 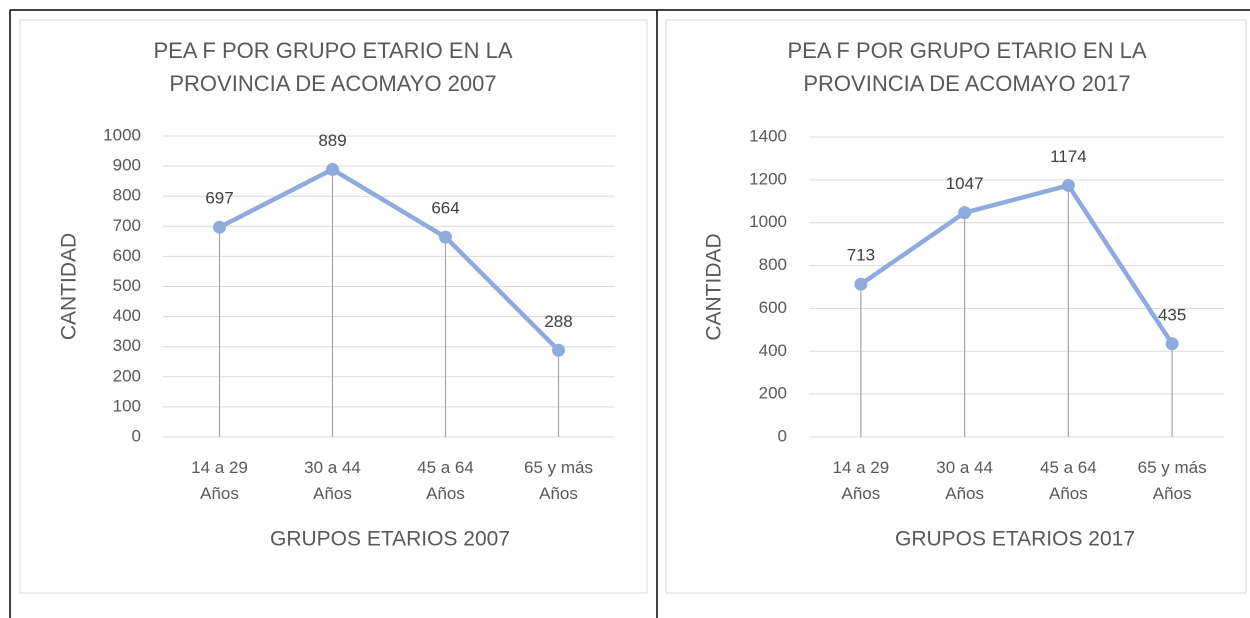 What do you see at coordinates (1068, 156) in the screenshot?
I see `data-label: 1174` at bounding box center [1068, 156].